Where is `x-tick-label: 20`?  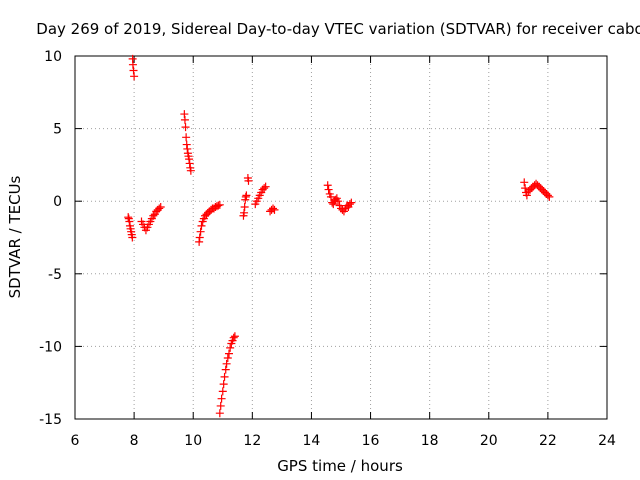 x-tick-label: 20 is located at coordinates (489, 441).